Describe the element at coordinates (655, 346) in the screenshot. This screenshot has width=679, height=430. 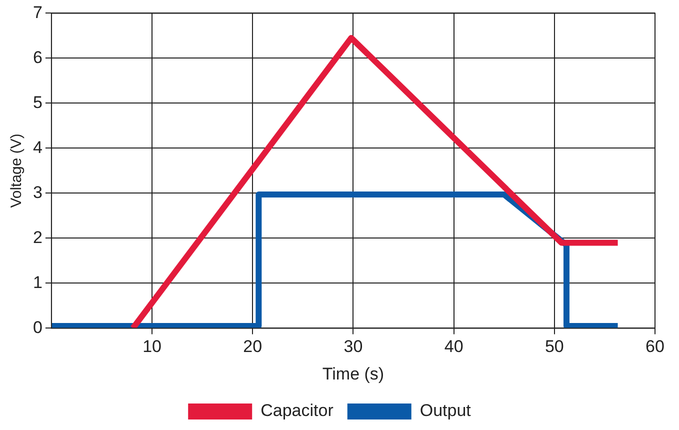
I see `x-tick-label: 60` at that location.